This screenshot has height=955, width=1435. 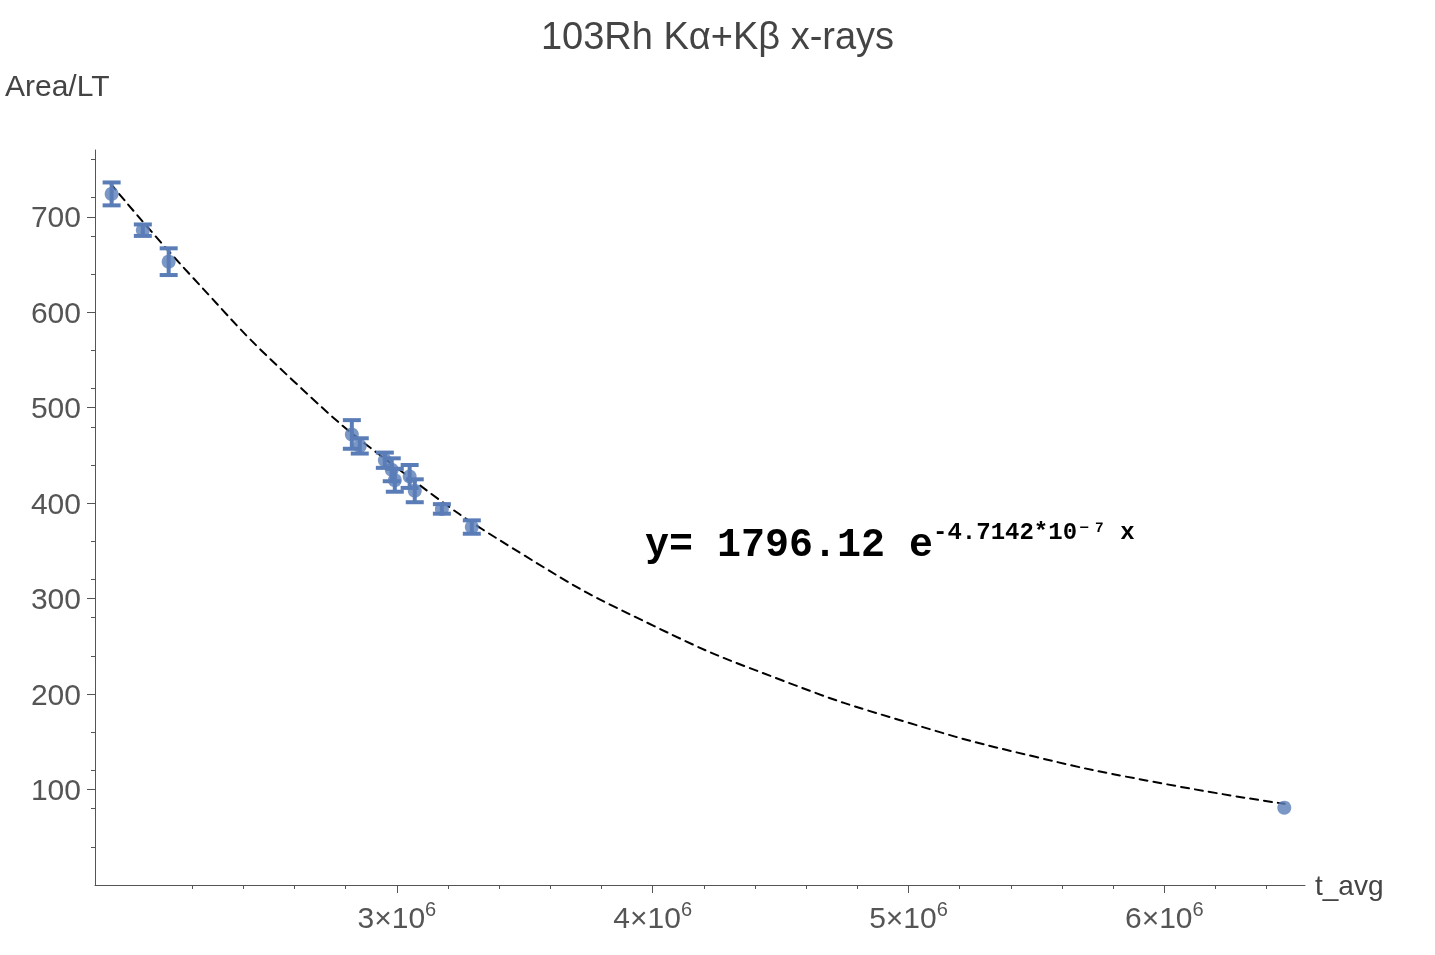 I want to click on y-tick-label: 600, so click(x=55, y=312).